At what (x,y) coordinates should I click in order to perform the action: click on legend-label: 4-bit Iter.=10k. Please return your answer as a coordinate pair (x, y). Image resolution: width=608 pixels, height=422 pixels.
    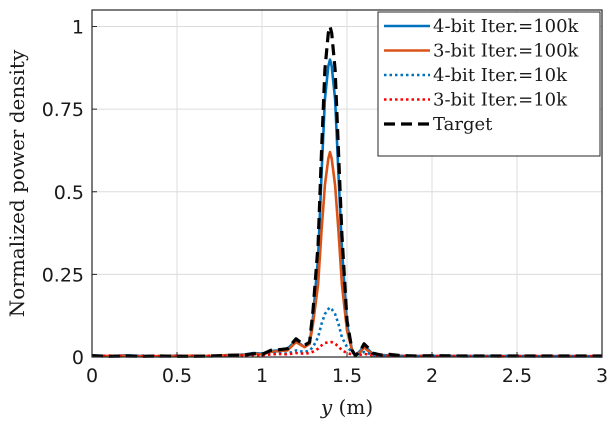
    Looking at the image, I should click on (500, 75).